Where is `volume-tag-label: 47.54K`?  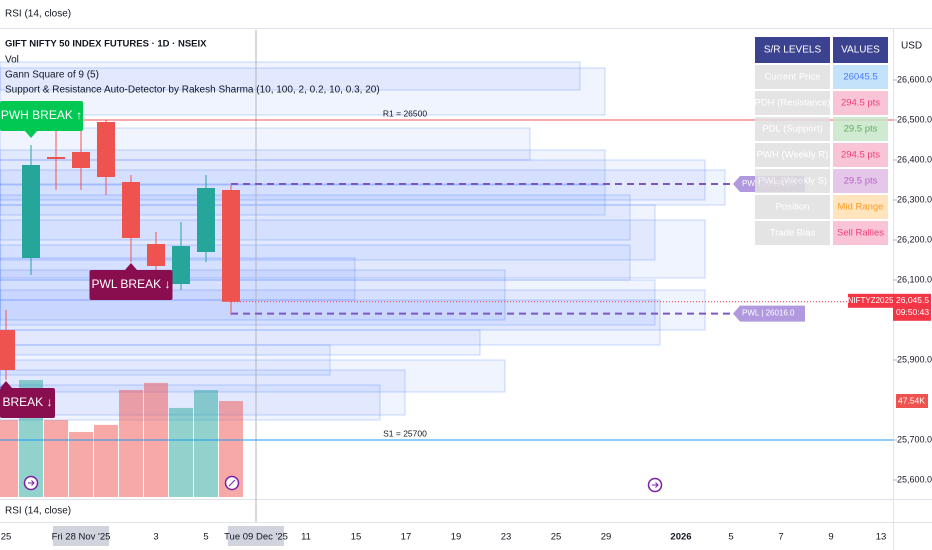
volume-tag-label: 47.54K is located at coordinates (911, 400).